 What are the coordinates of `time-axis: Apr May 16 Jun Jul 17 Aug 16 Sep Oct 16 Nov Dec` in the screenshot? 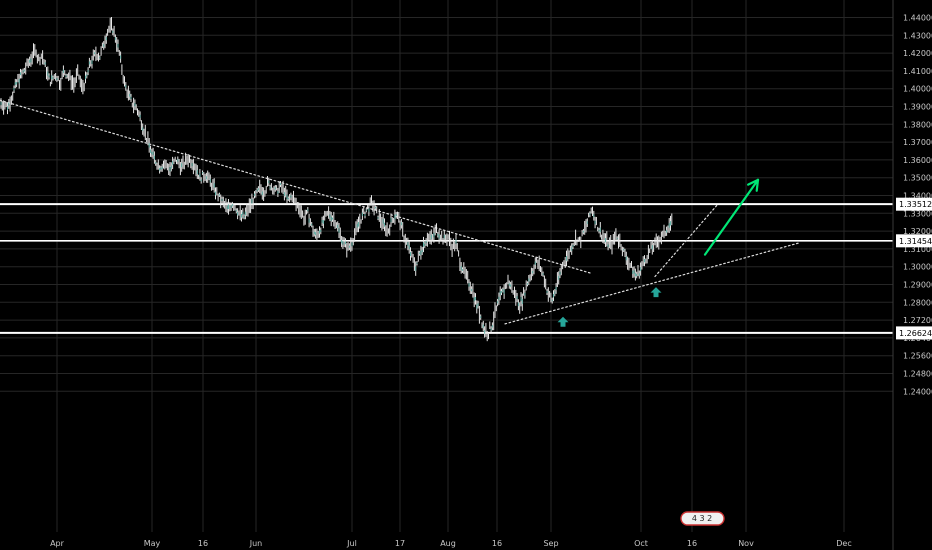 It's located at (451, 543).